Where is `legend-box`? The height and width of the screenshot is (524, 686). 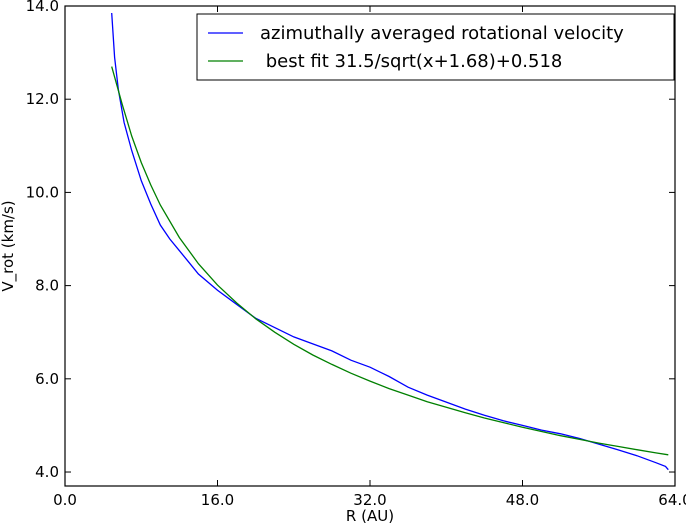 legend-box is located at coordinates (435, 47).